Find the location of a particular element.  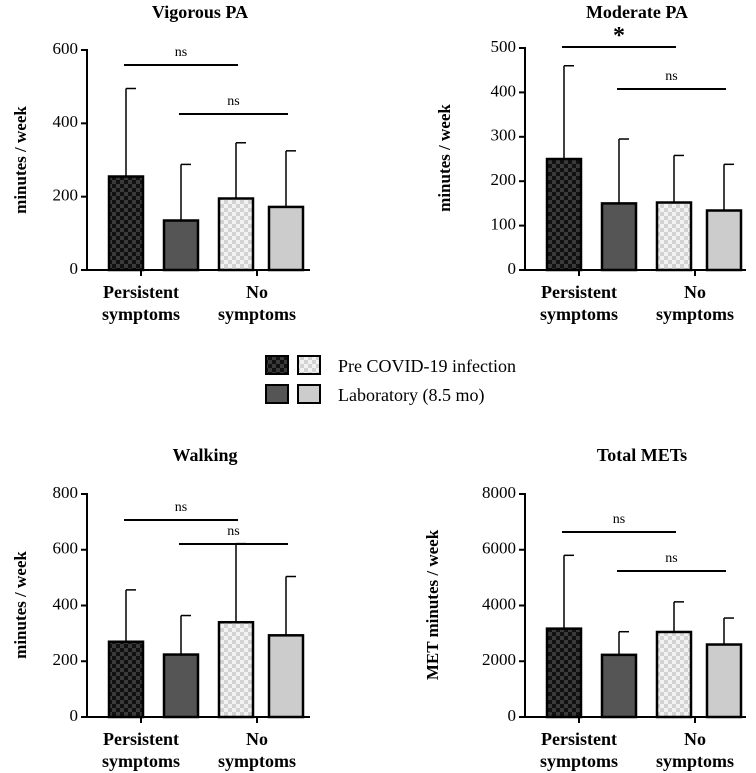

legend-swatch-lab-persistent is located at coordinates (277, 394).